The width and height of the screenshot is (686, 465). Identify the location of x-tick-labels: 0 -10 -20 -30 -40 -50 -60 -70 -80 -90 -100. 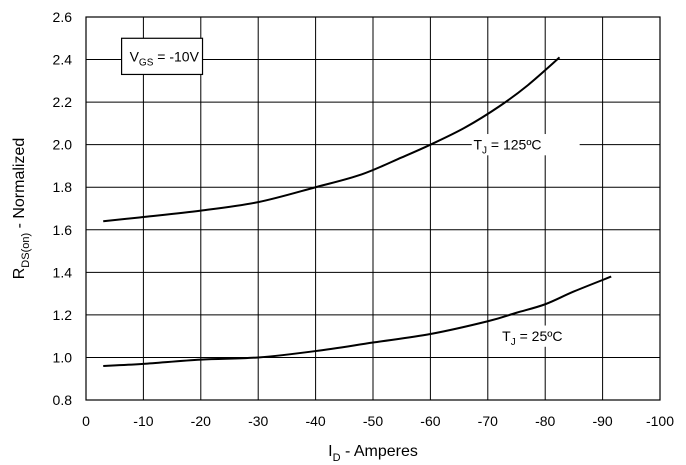
(378, 421).